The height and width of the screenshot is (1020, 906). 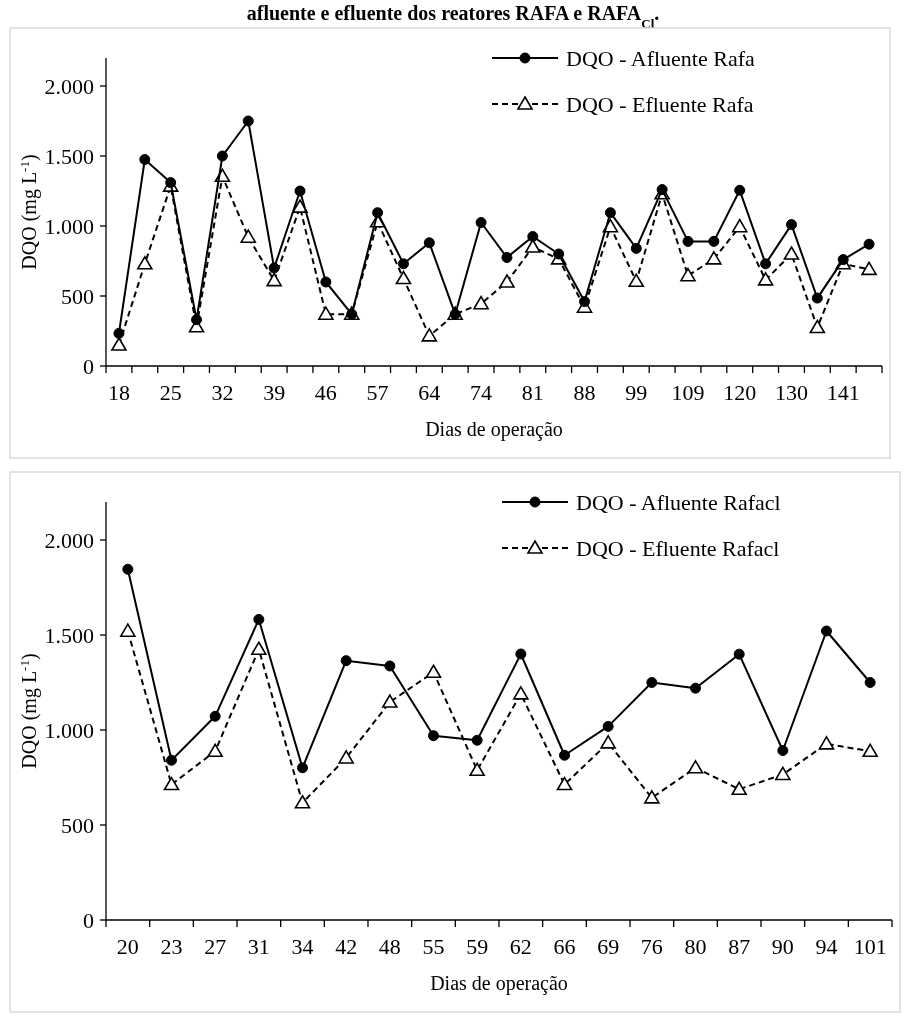 What do you see at coordinates (608, 946) in the screenshot?
I see `x-tick-label: 69` at bounding box center [608, 946].